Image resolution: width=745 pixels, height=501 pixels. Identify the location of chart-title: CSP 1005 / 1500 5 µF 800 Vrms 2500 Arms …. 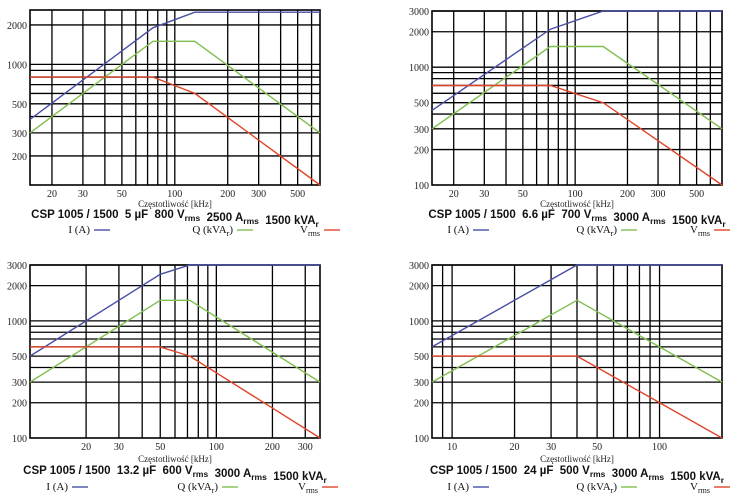
(175, 219).